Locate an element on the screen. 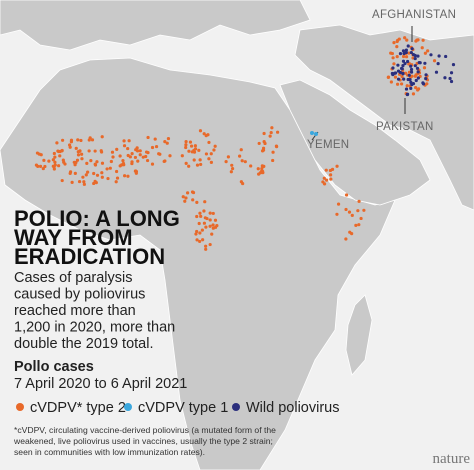  title-line: ERADICATION is located at coordinates (89, 256).